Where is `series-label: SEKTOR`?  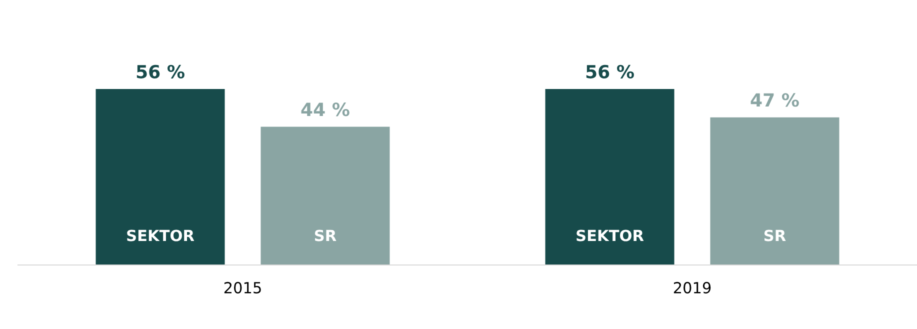
series-label: SEKTOR is located at coordinates (160, 236).